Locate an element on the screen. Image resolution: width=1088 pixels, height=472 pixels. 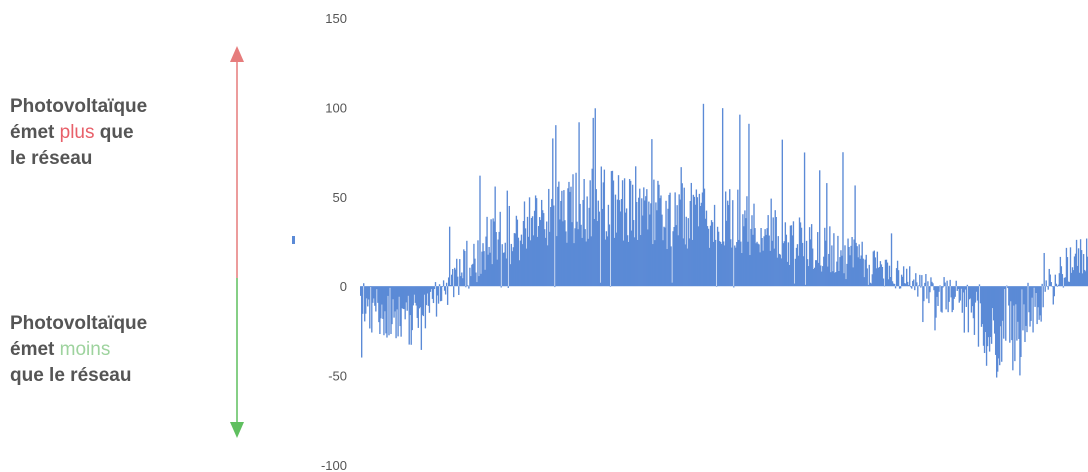
y-tick-label: 100 is located at coordinates (336, 107).